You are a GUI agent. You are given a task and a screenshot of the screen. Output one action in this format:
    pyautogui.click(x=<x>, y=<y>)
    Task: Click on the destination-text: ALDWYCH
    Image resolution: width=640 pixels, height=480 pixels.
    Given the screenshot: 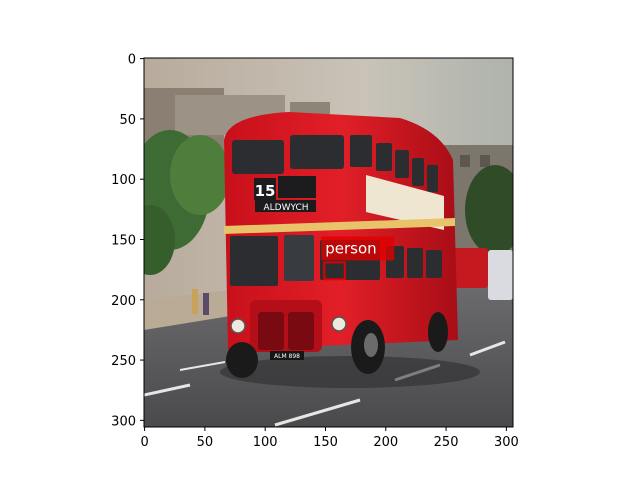 What is the action you would take?
    pyautogui.click(x=285, y=208)
    